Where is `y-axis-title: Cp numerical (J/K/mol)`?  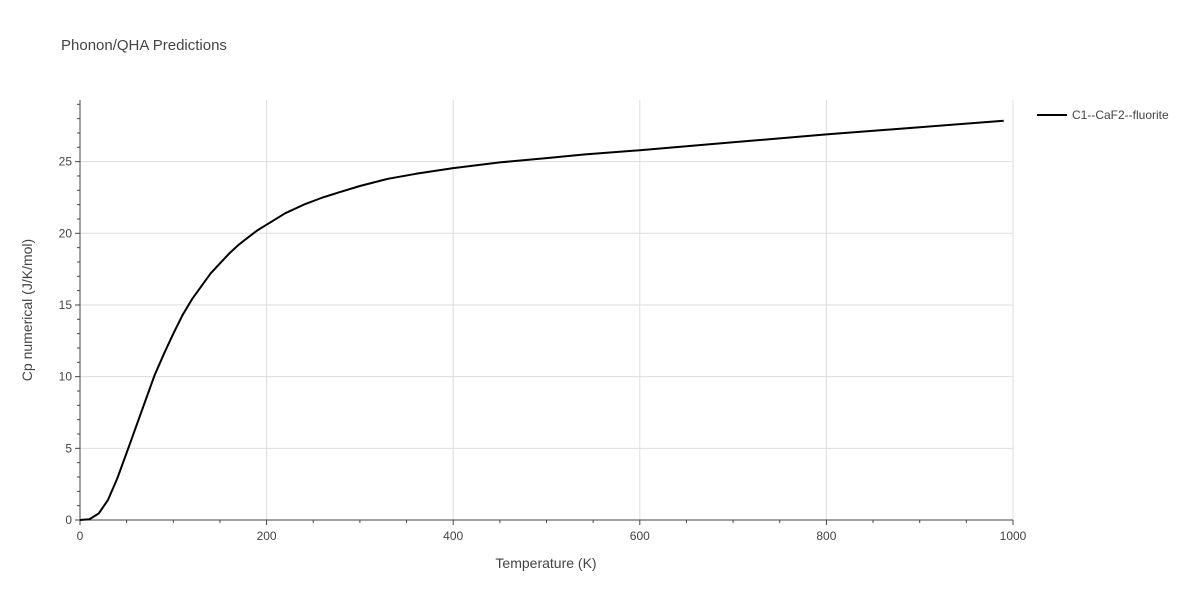 y-axis-title: Cp numerical (J/K/mol) is located at coordinates (27, 310).